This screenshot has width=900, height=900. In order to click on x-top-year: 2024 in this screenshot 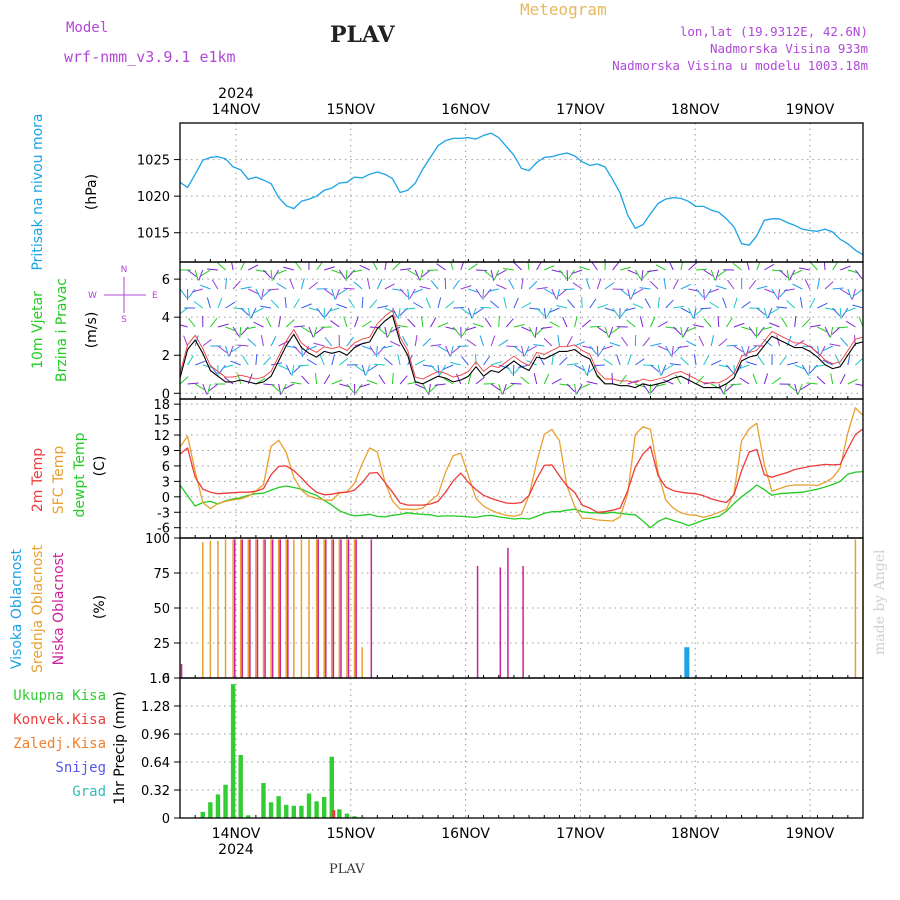, I will do `click(236, 94)`.